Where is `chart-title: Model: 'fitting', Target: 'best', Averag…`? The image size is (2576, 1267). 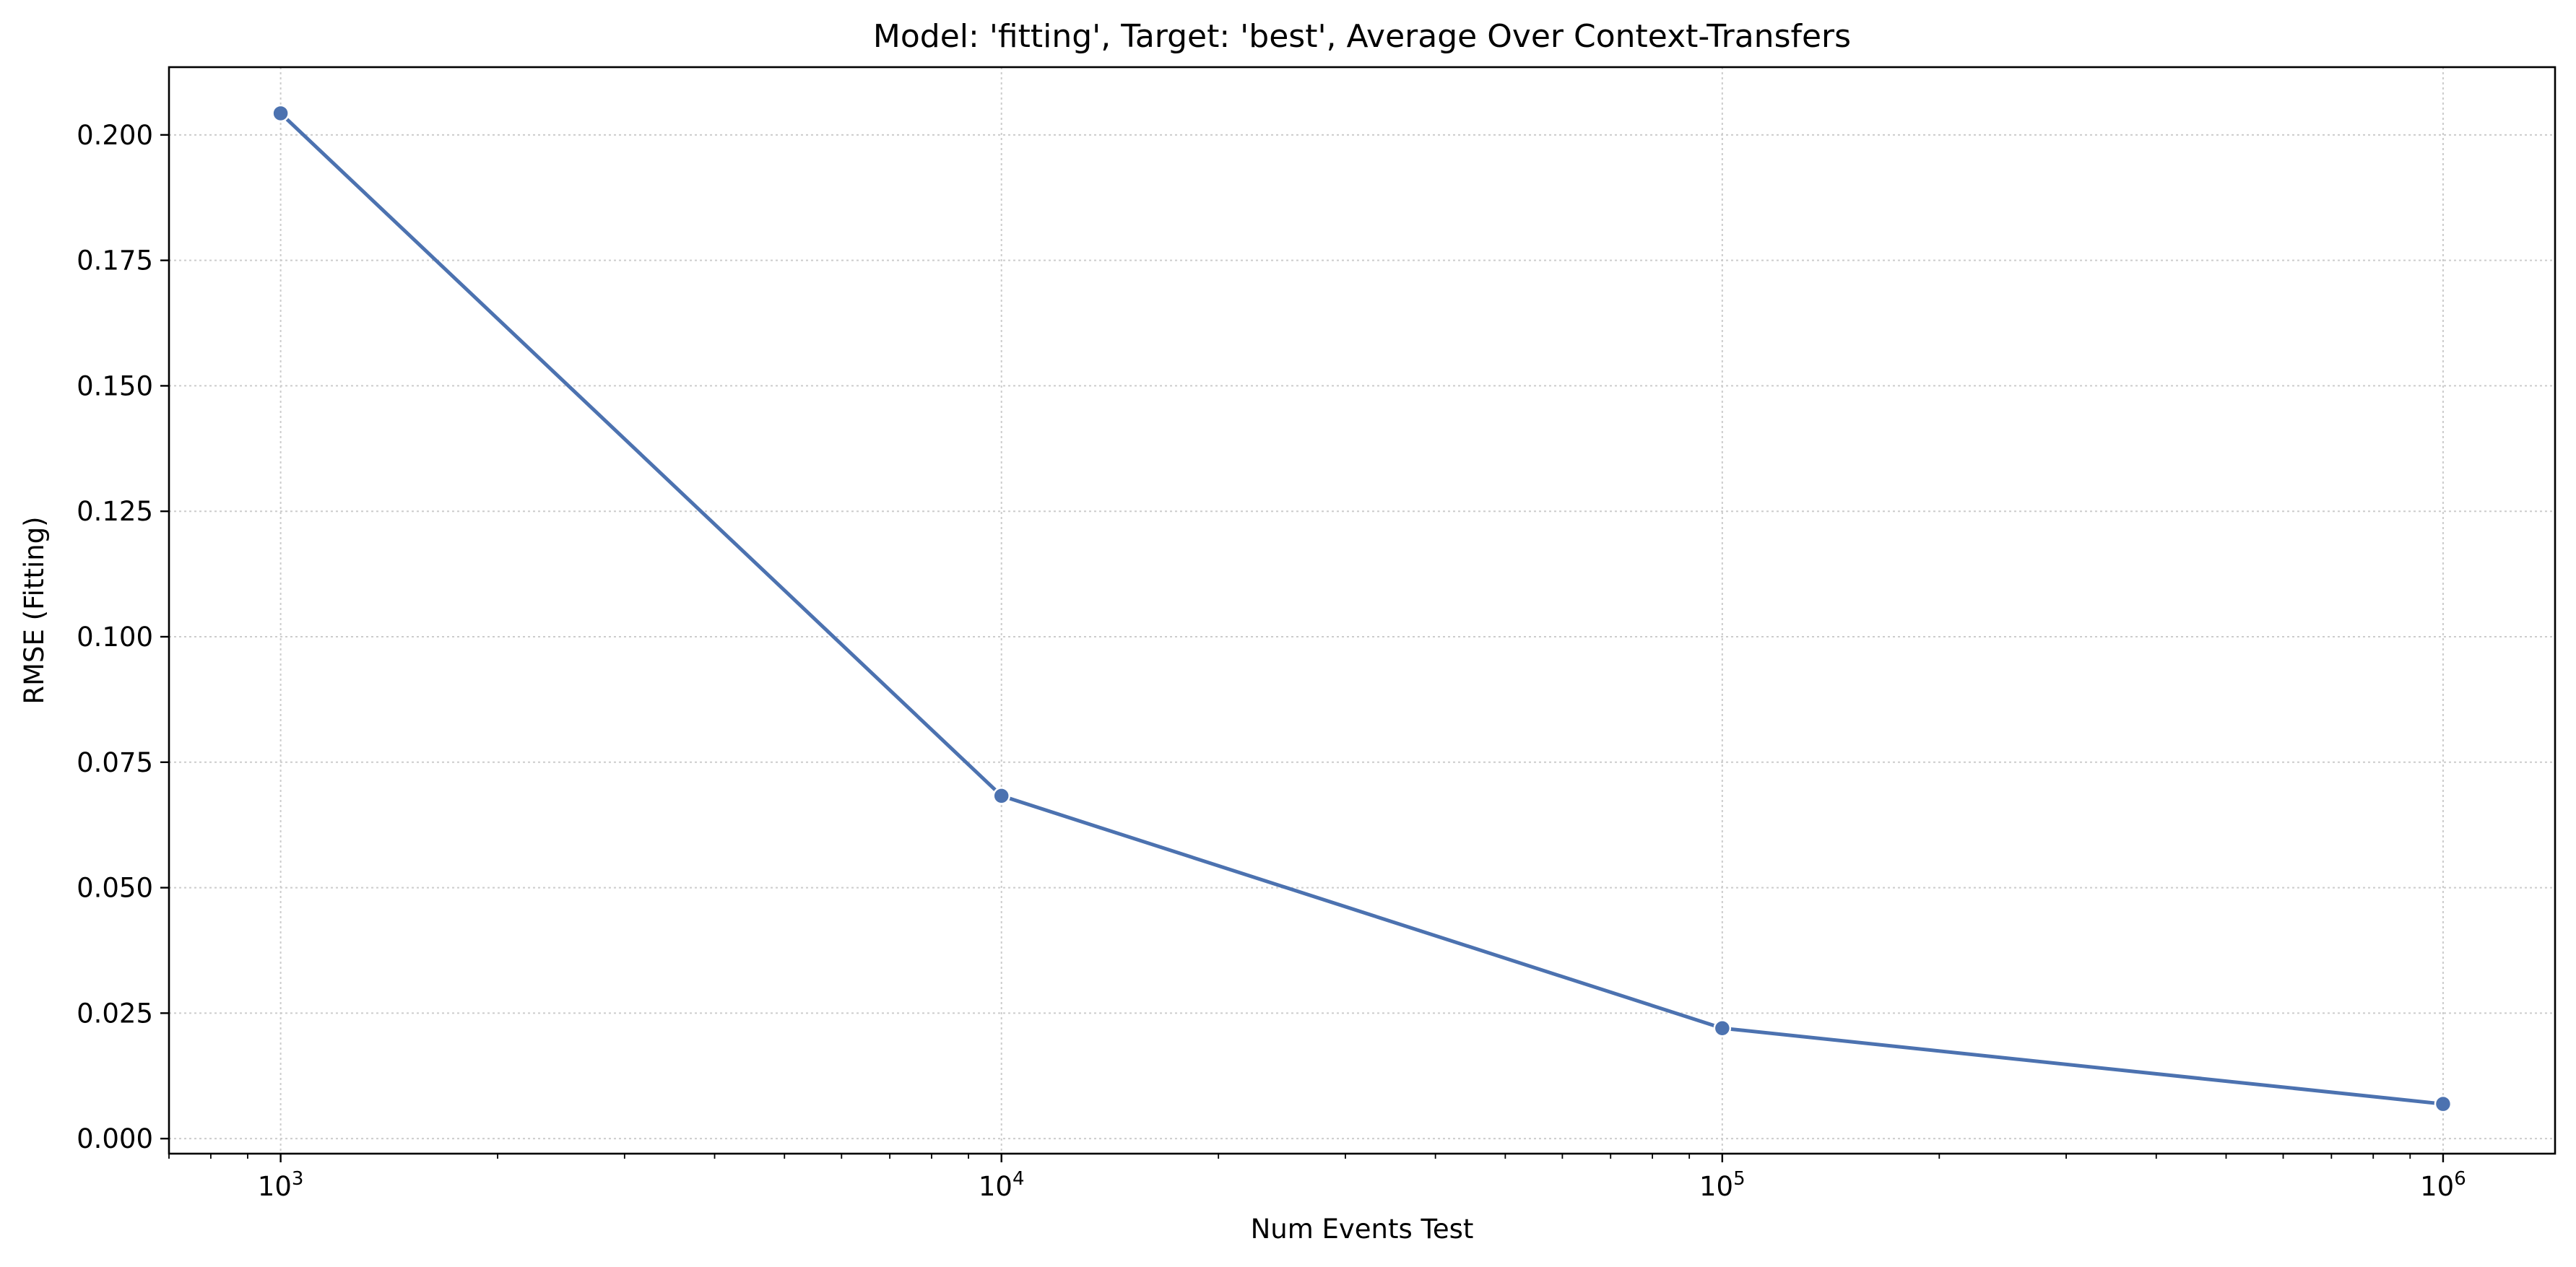
chart-title: Model: 'fitting', Target: 'best', Averag… is located at coordinates (1362, 36).